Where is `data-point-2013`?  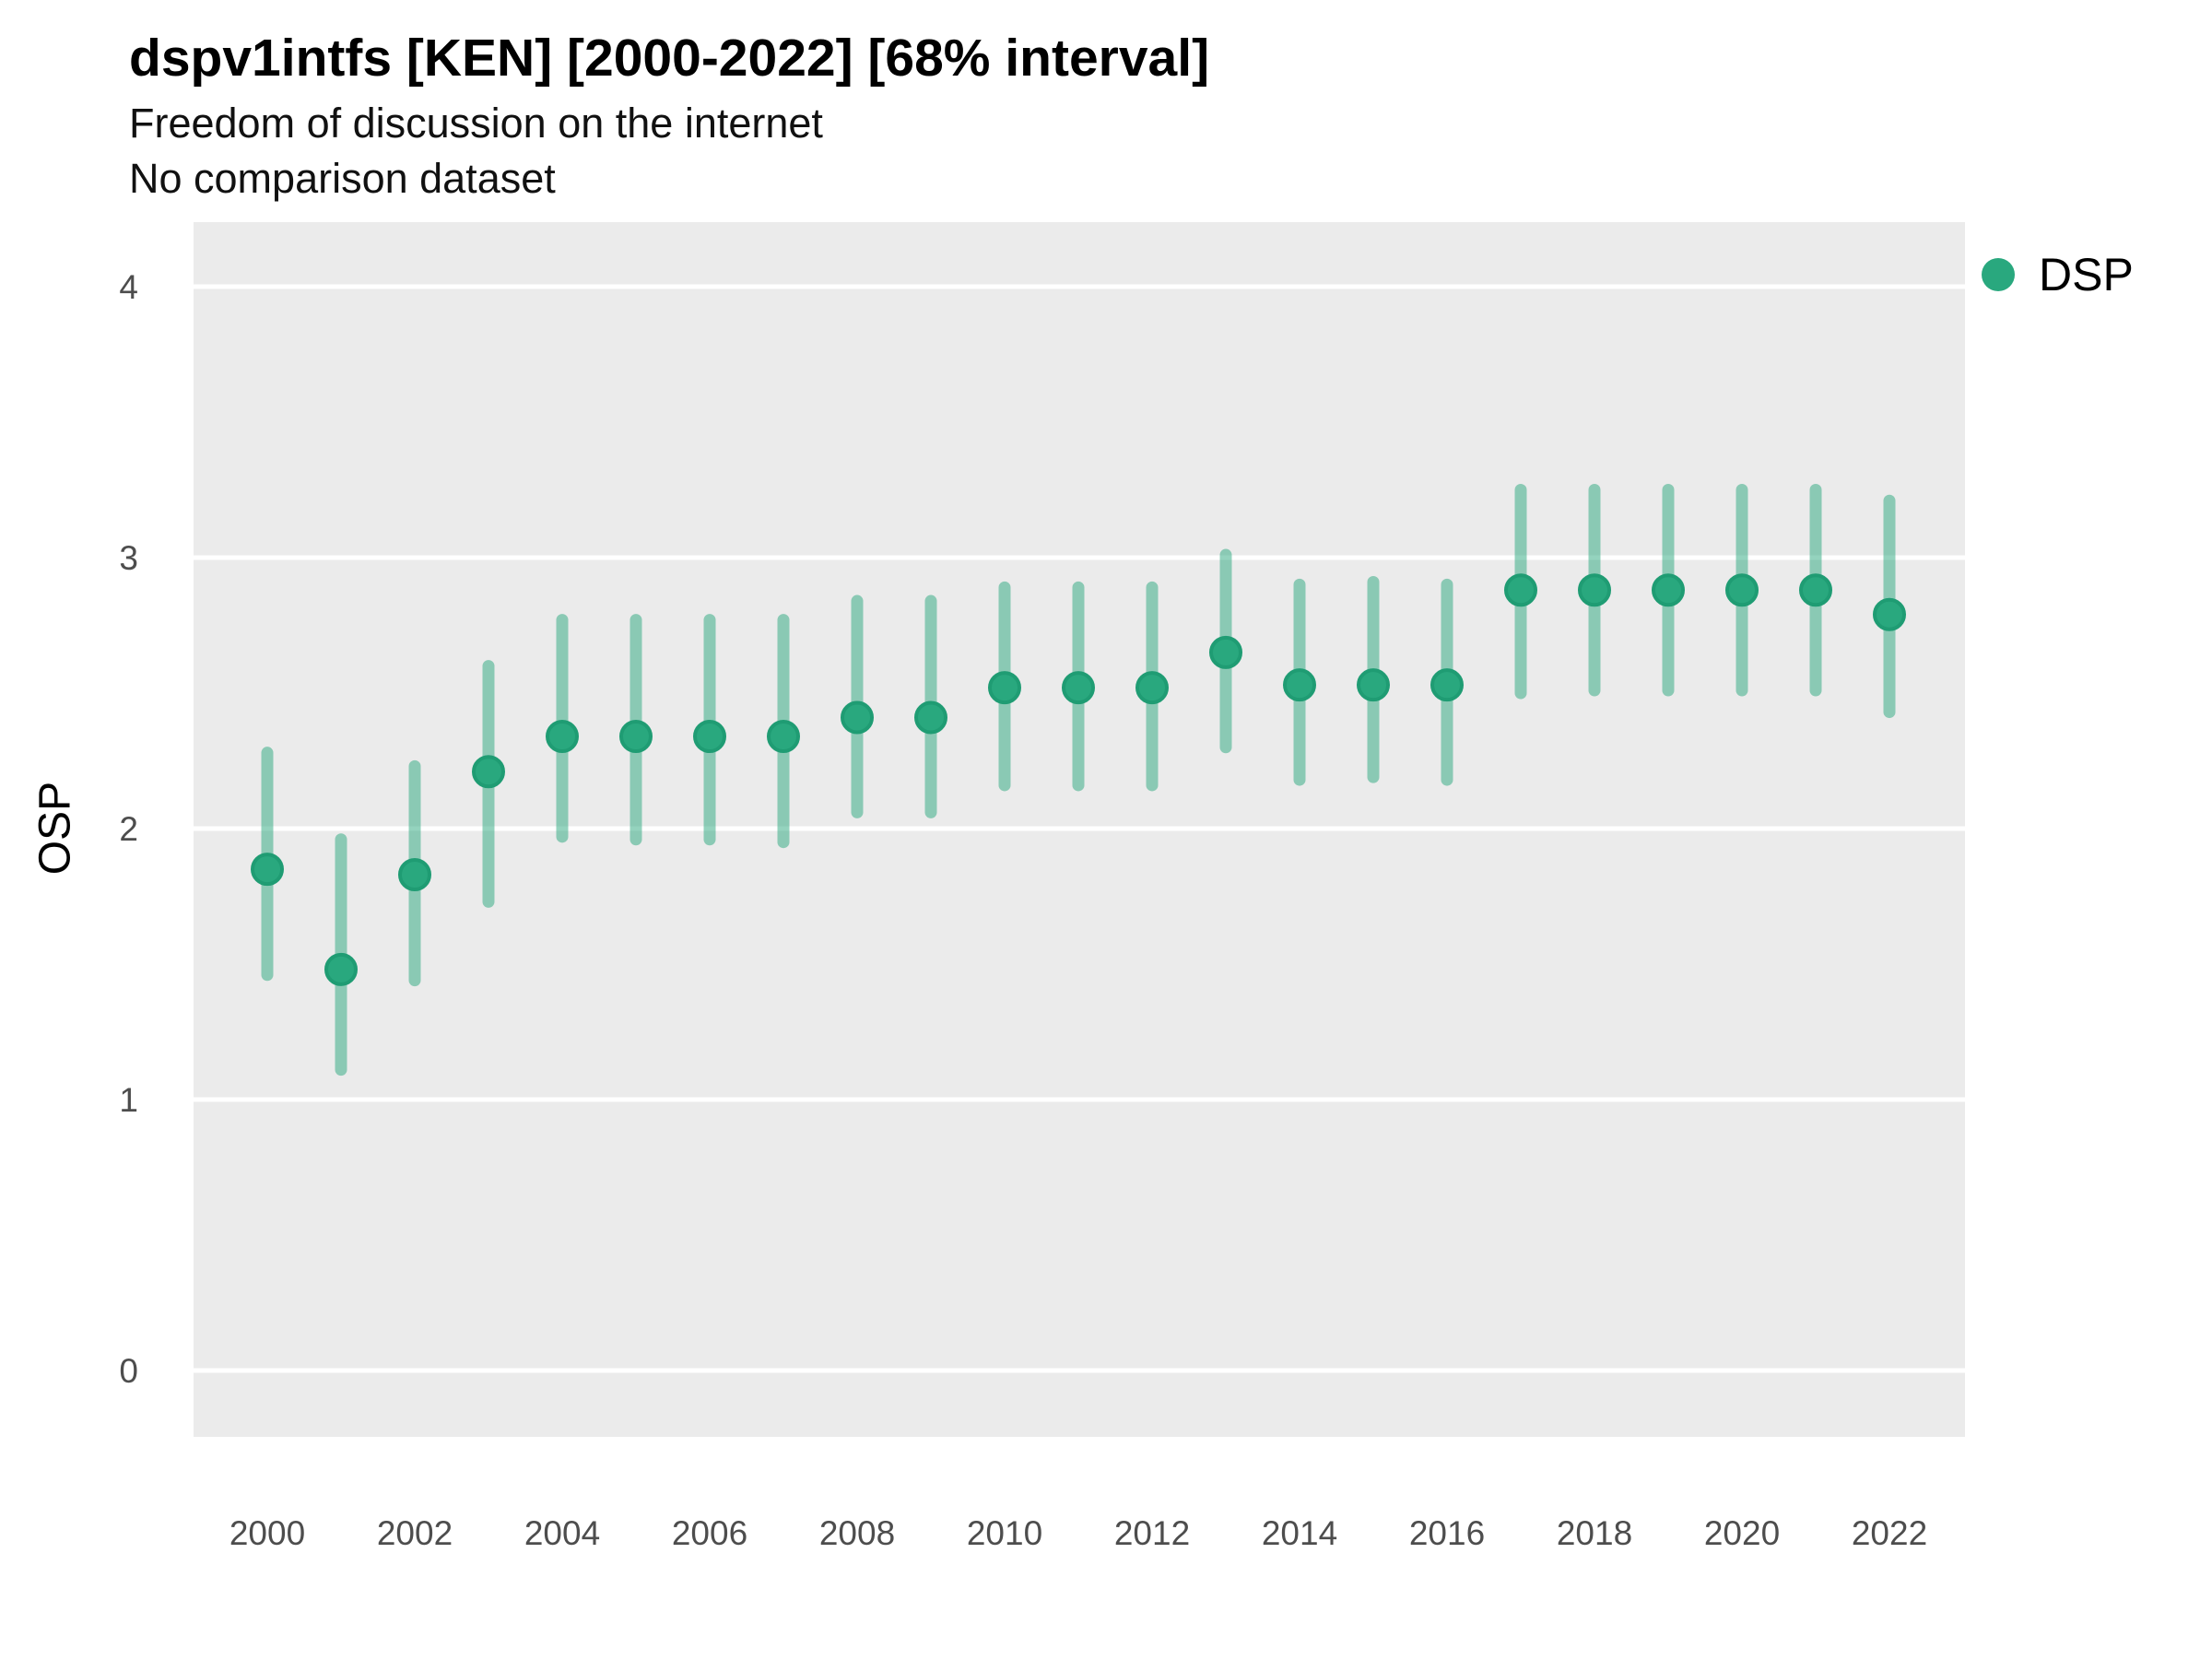 data-point-2013 is located at coordinates (1225, 652).